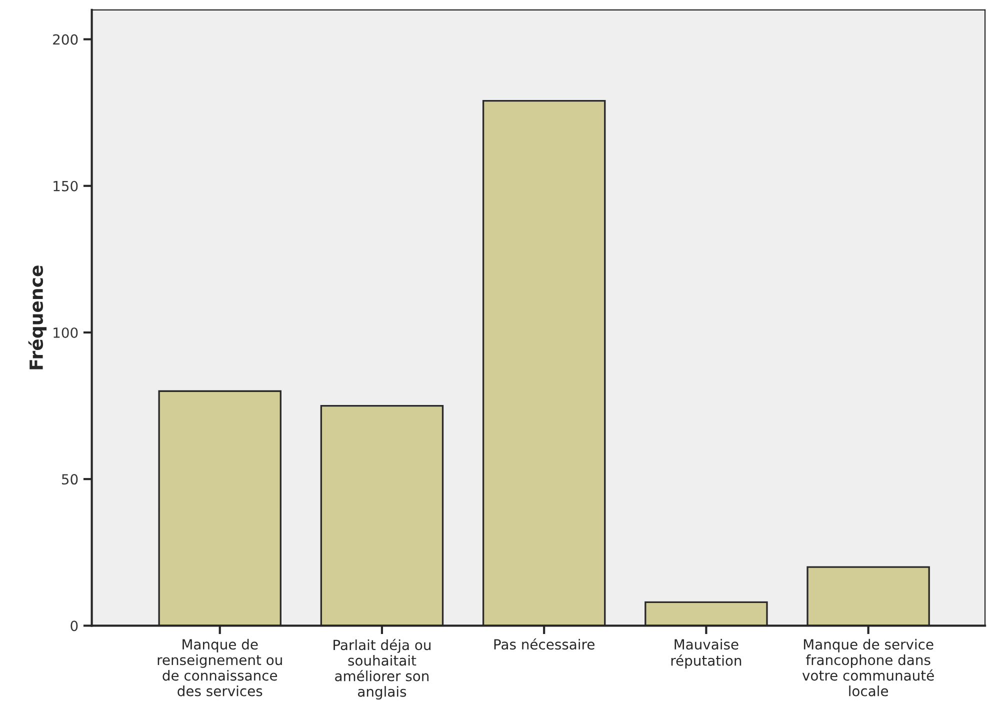  Describe the element at coordinates (382, 669) in the screenshot. I see `x-tick-label: Parlait déja ou souhaitait améliorer son anglais` at that location.